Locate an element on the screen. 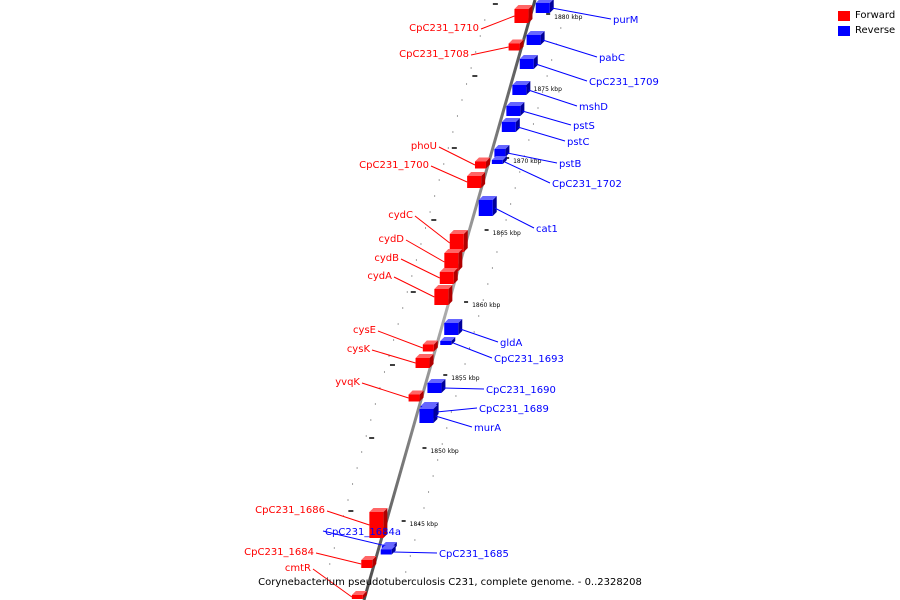  gene-cydA: cydA is located at coordinates (410, 288).